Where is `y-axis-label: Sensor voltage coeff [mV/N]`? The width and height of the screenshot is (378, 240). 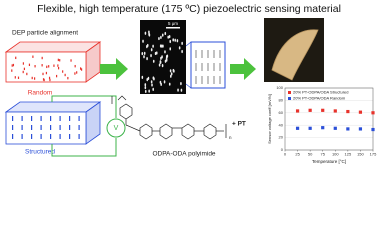
y-axis-label: Sensor voltage coeff [mV/N] is located at coordinates (269, 119).